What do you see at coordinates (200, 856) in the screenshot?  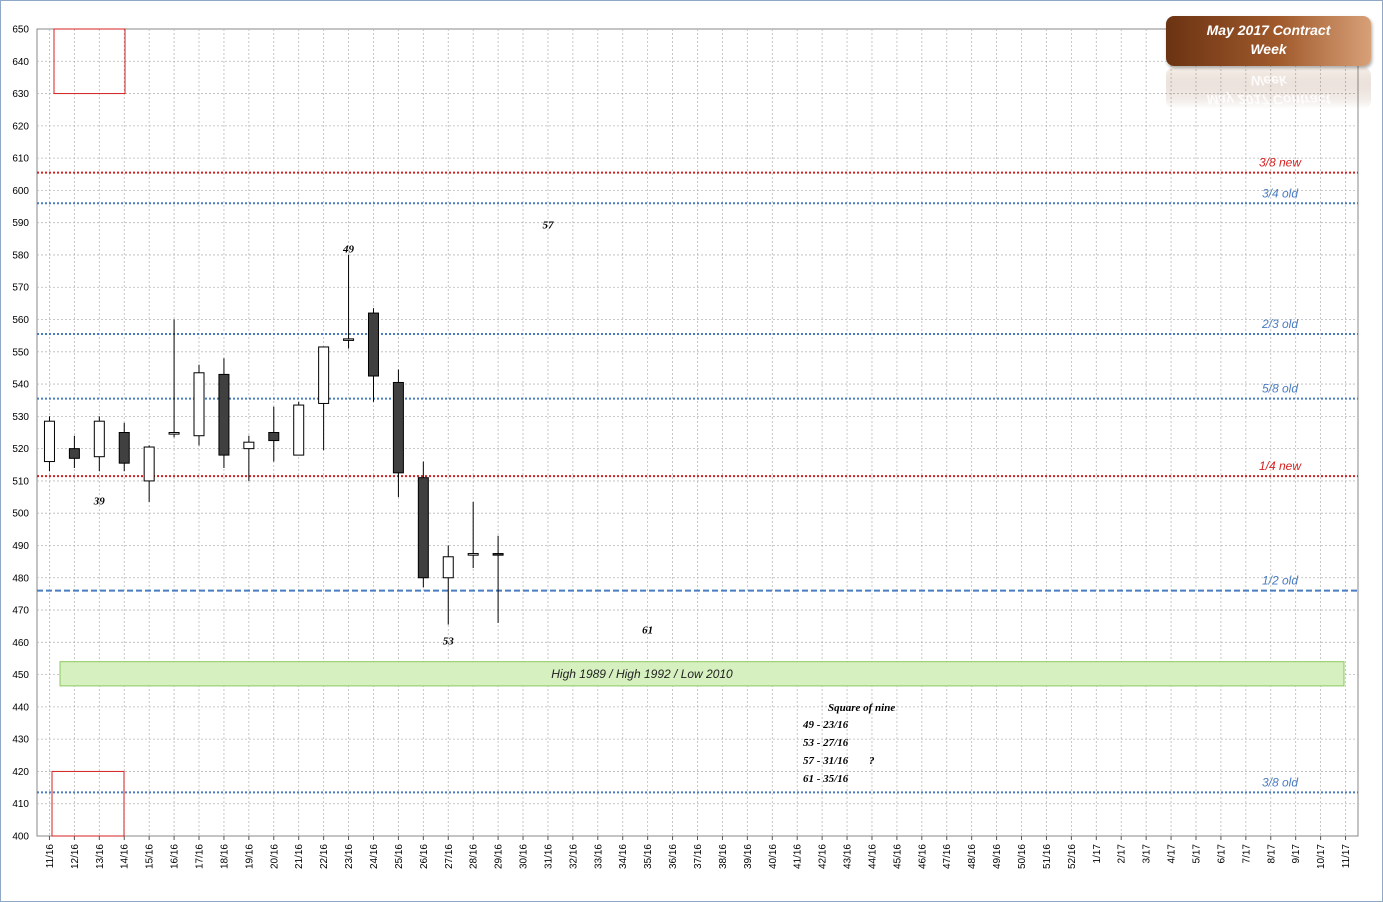 I see `x-tick-label: 17/16` at bounding box center [200, 856].